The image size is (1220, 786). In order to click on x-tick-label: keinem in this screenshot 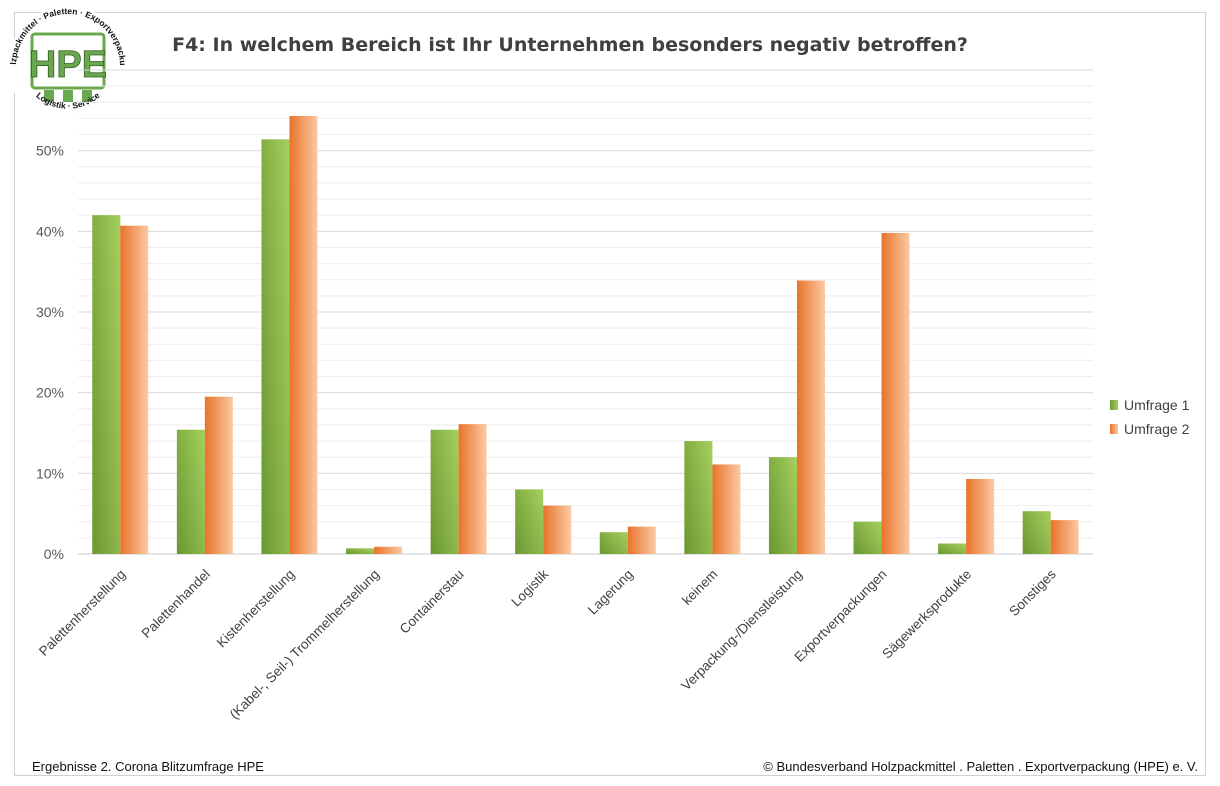, I will do `click(699, 587)`.